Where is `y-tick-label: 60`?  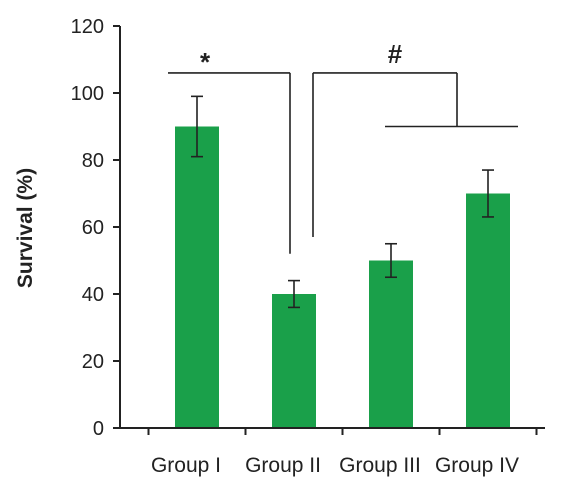
y-tick-label: 60 is located at coordinates (93, 228).